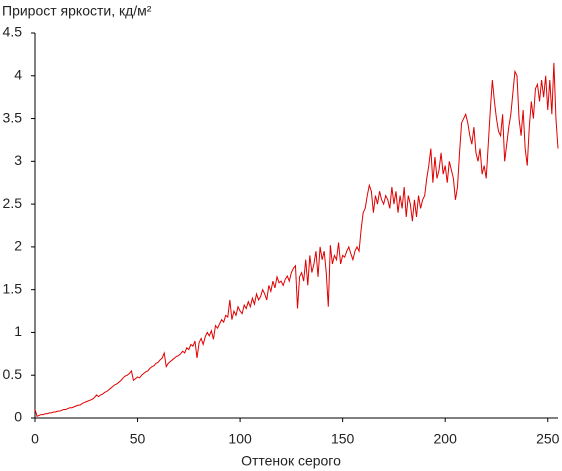 The width and height of the screenshot is (562, 471). What do you see at coordinates (548, 439) in the screenshot?
I see `x-tick-label: 250` at bounding box center [548, 439].